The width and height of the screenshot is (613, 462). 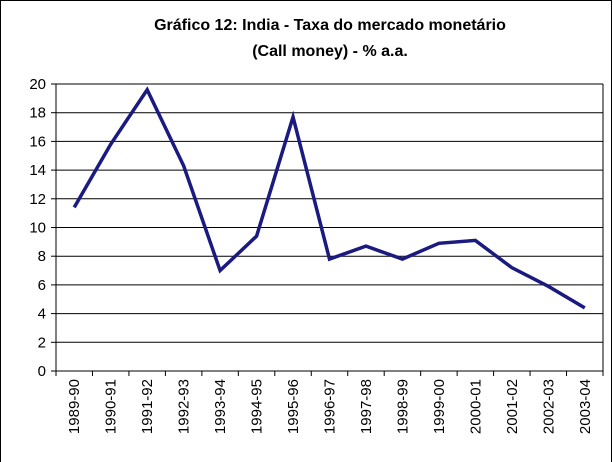 I want to click on x-tick-label: 1997-98, so click(x=366, y=406).